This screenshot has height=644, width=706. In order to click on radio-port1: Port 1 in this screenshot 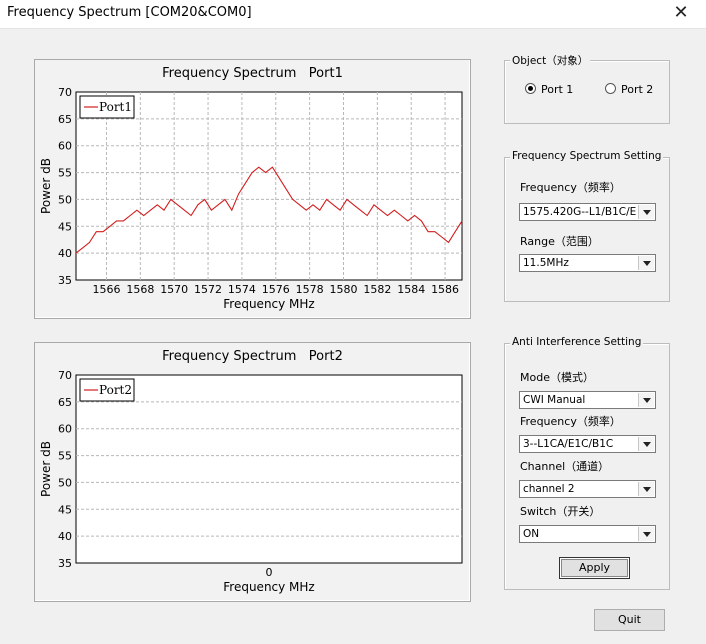, I will do `click(549, 89)`.